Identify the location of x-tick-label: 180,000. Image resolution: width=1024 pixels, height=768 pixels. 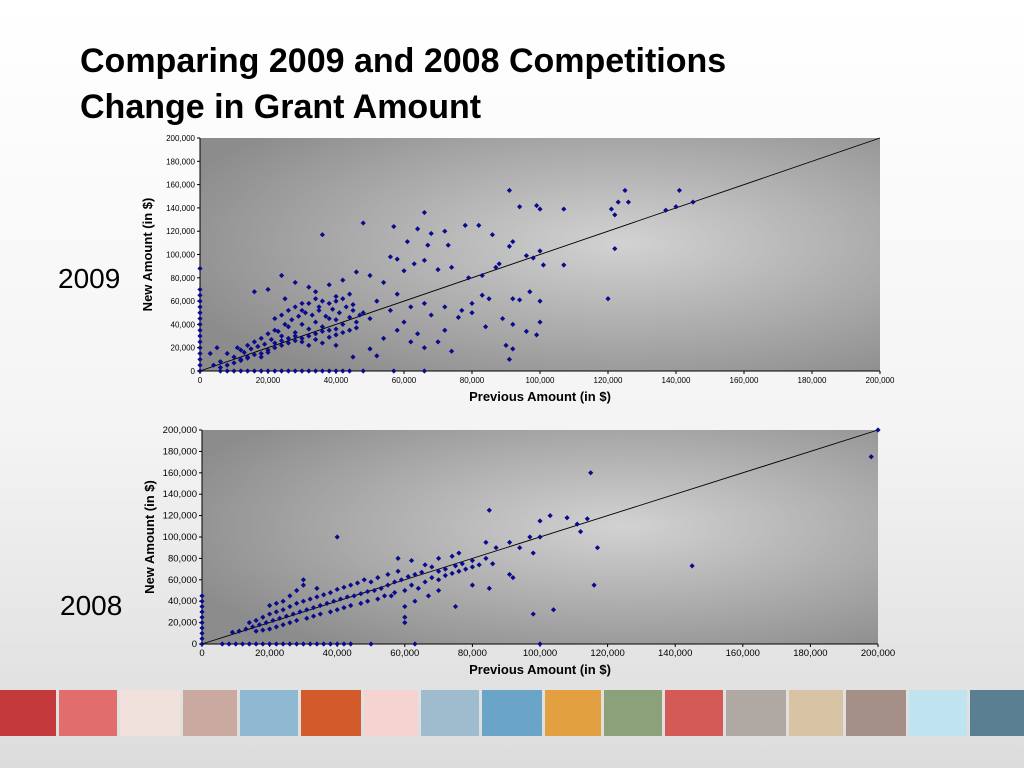
(810, 653).